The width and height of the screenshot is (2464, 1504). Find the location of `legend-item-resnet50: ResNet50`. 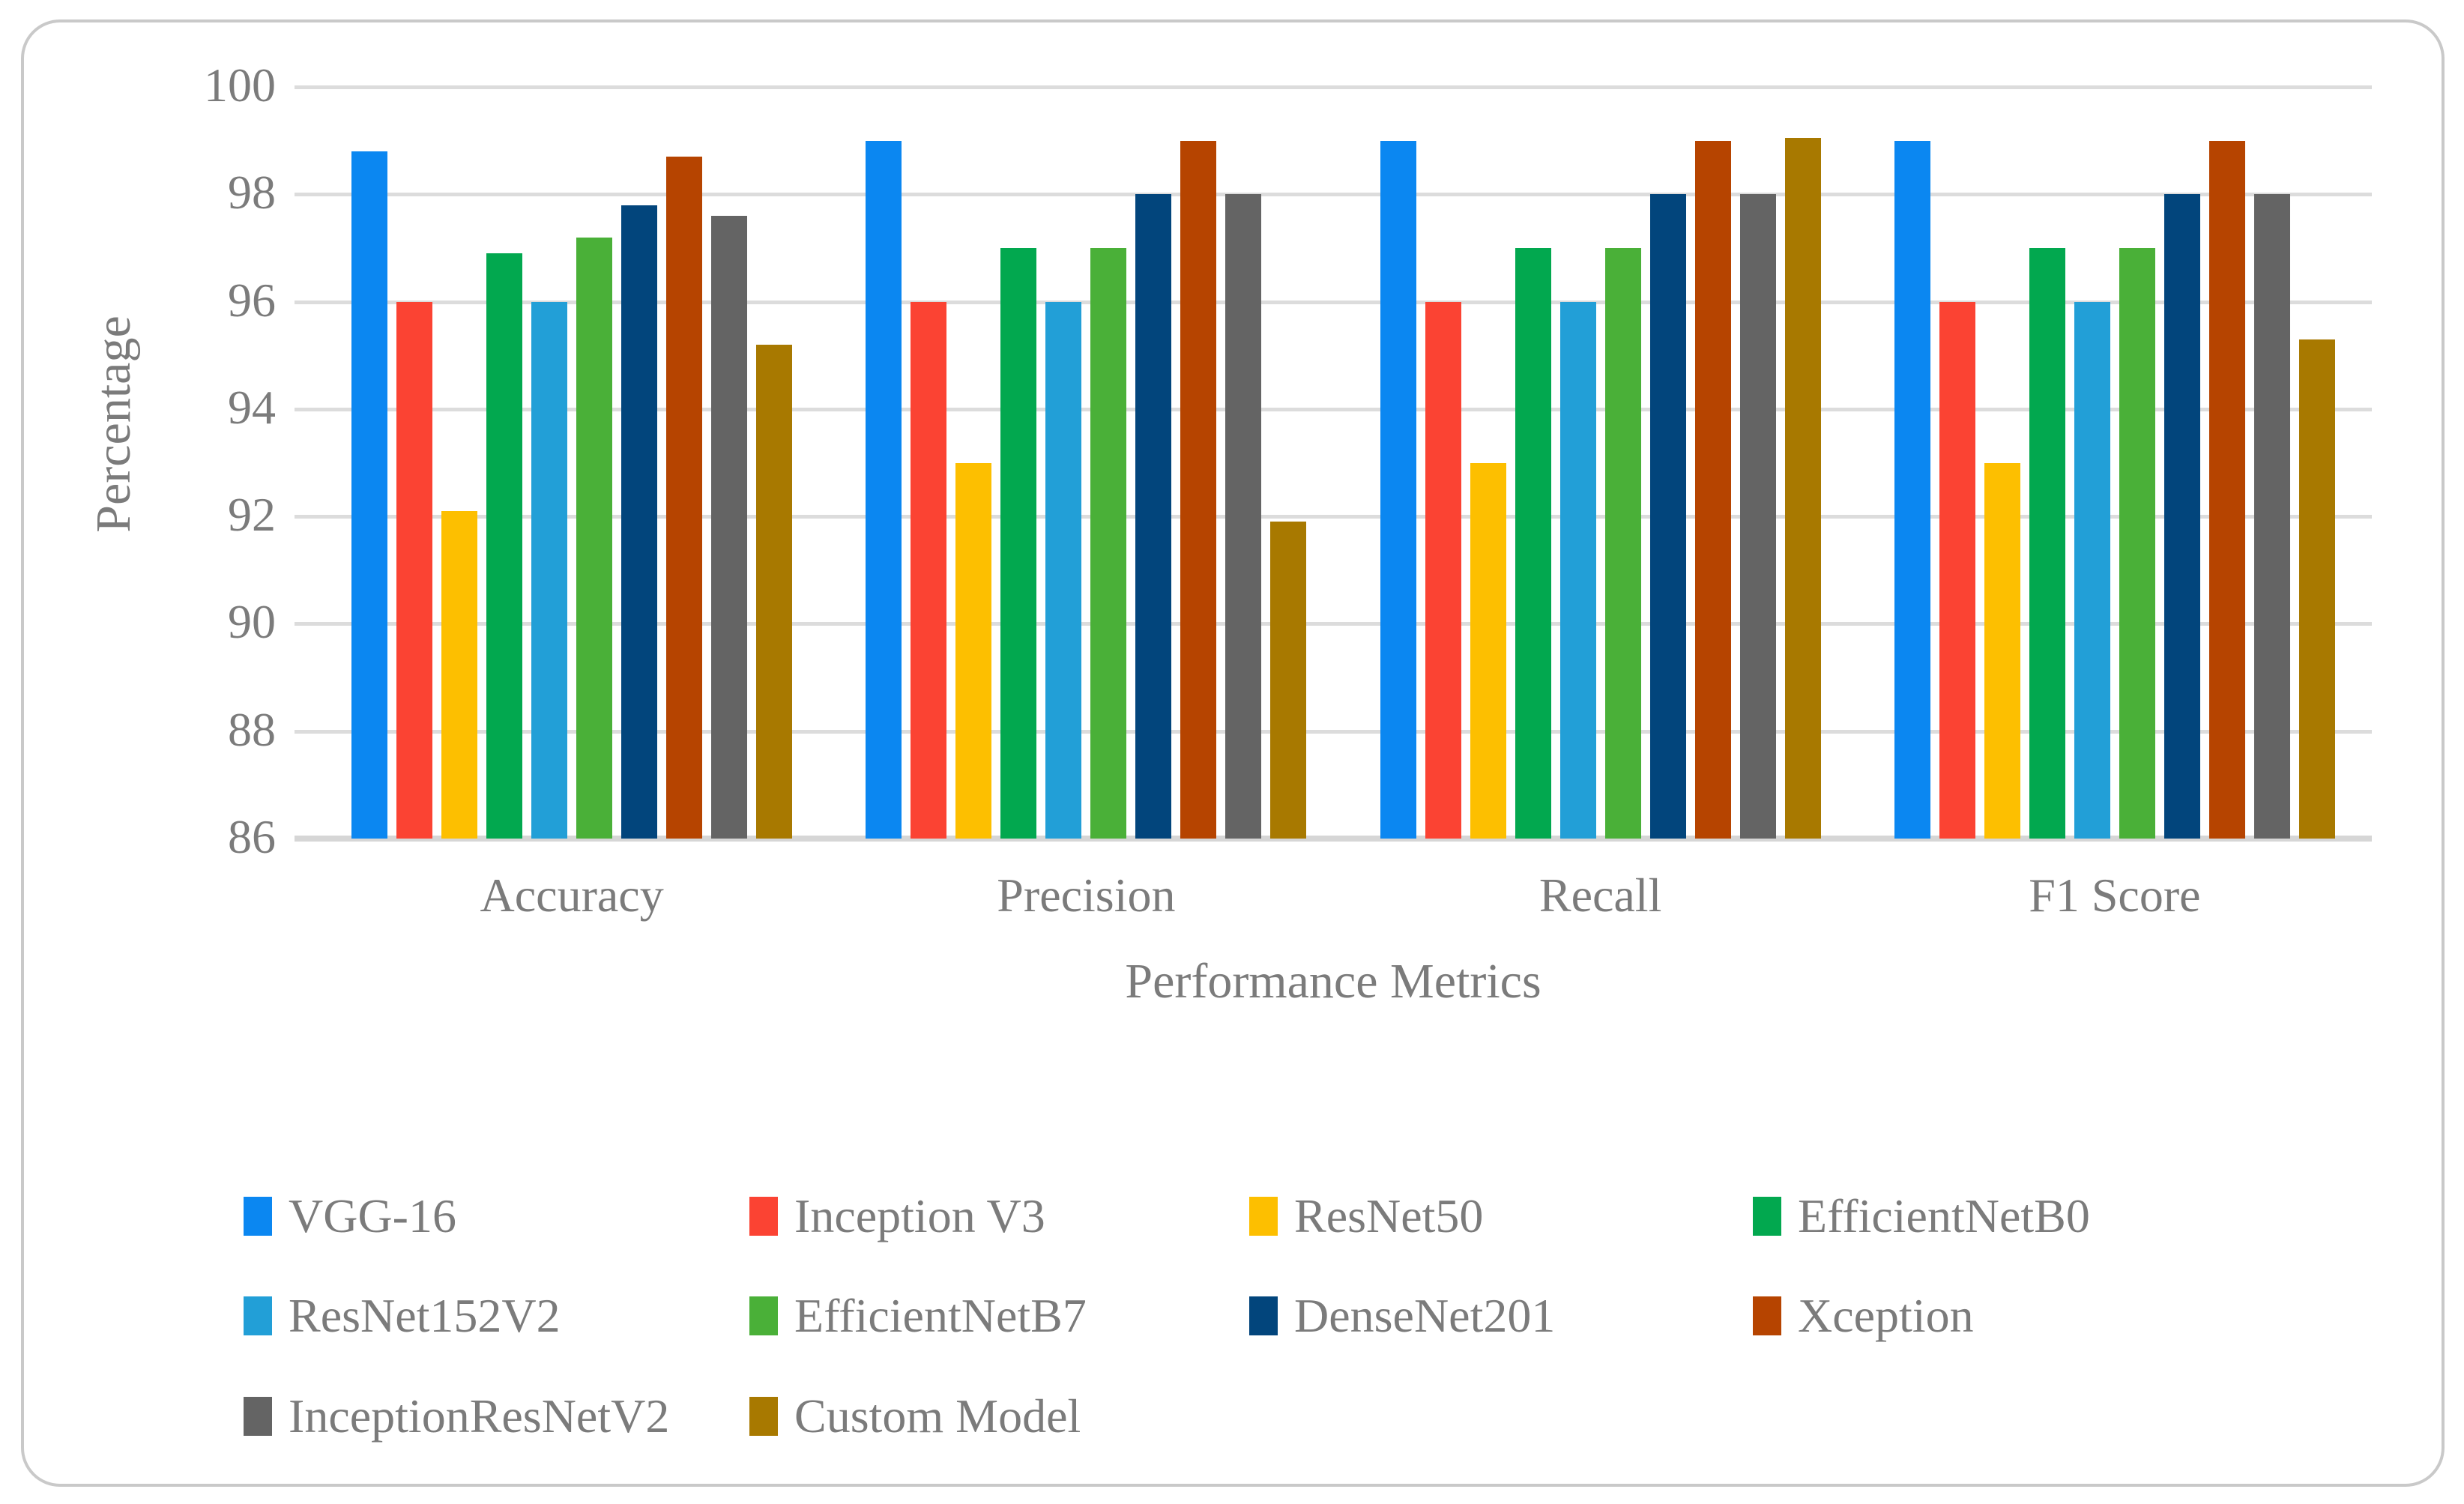

legend-item-resnet50: ResNet50 is located at coordinates (1366, 1215).